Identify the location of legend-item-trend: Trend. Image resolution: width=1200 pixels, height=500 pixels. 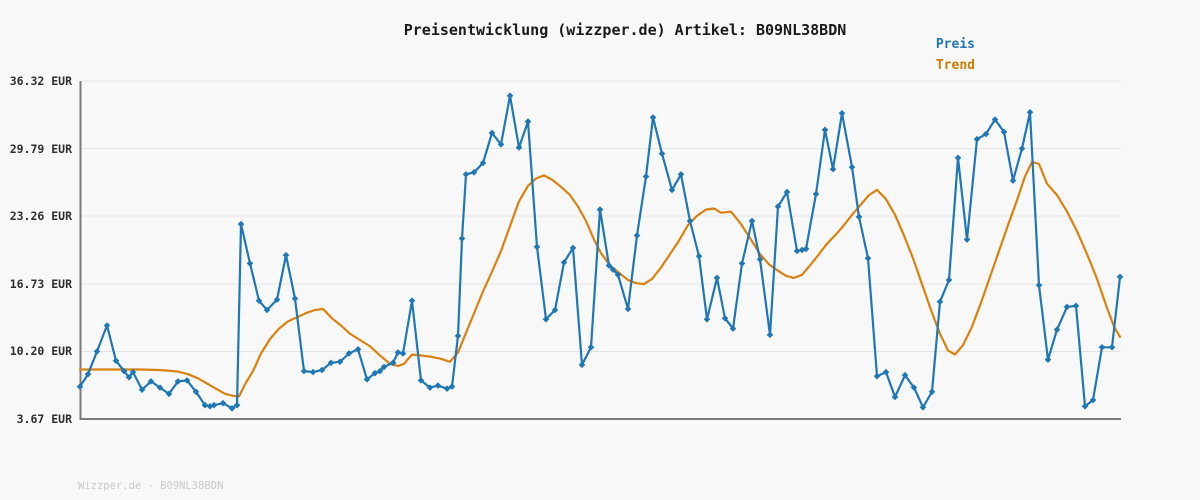
(955, 65).